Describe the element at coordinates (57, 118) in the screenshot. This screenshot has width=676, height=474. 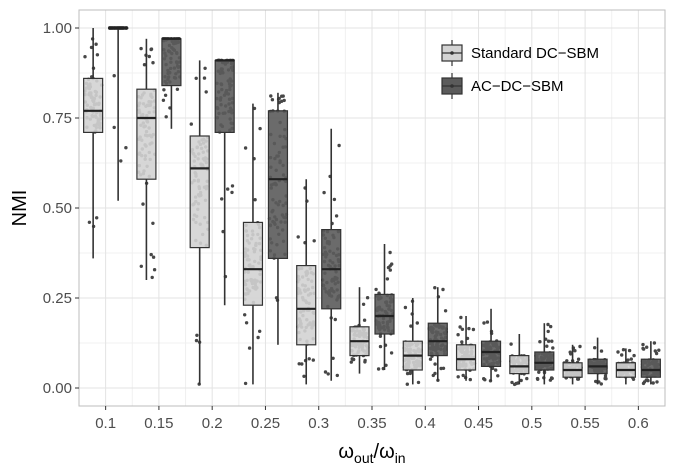
I see `y-tick-label: 0.75` at that location.